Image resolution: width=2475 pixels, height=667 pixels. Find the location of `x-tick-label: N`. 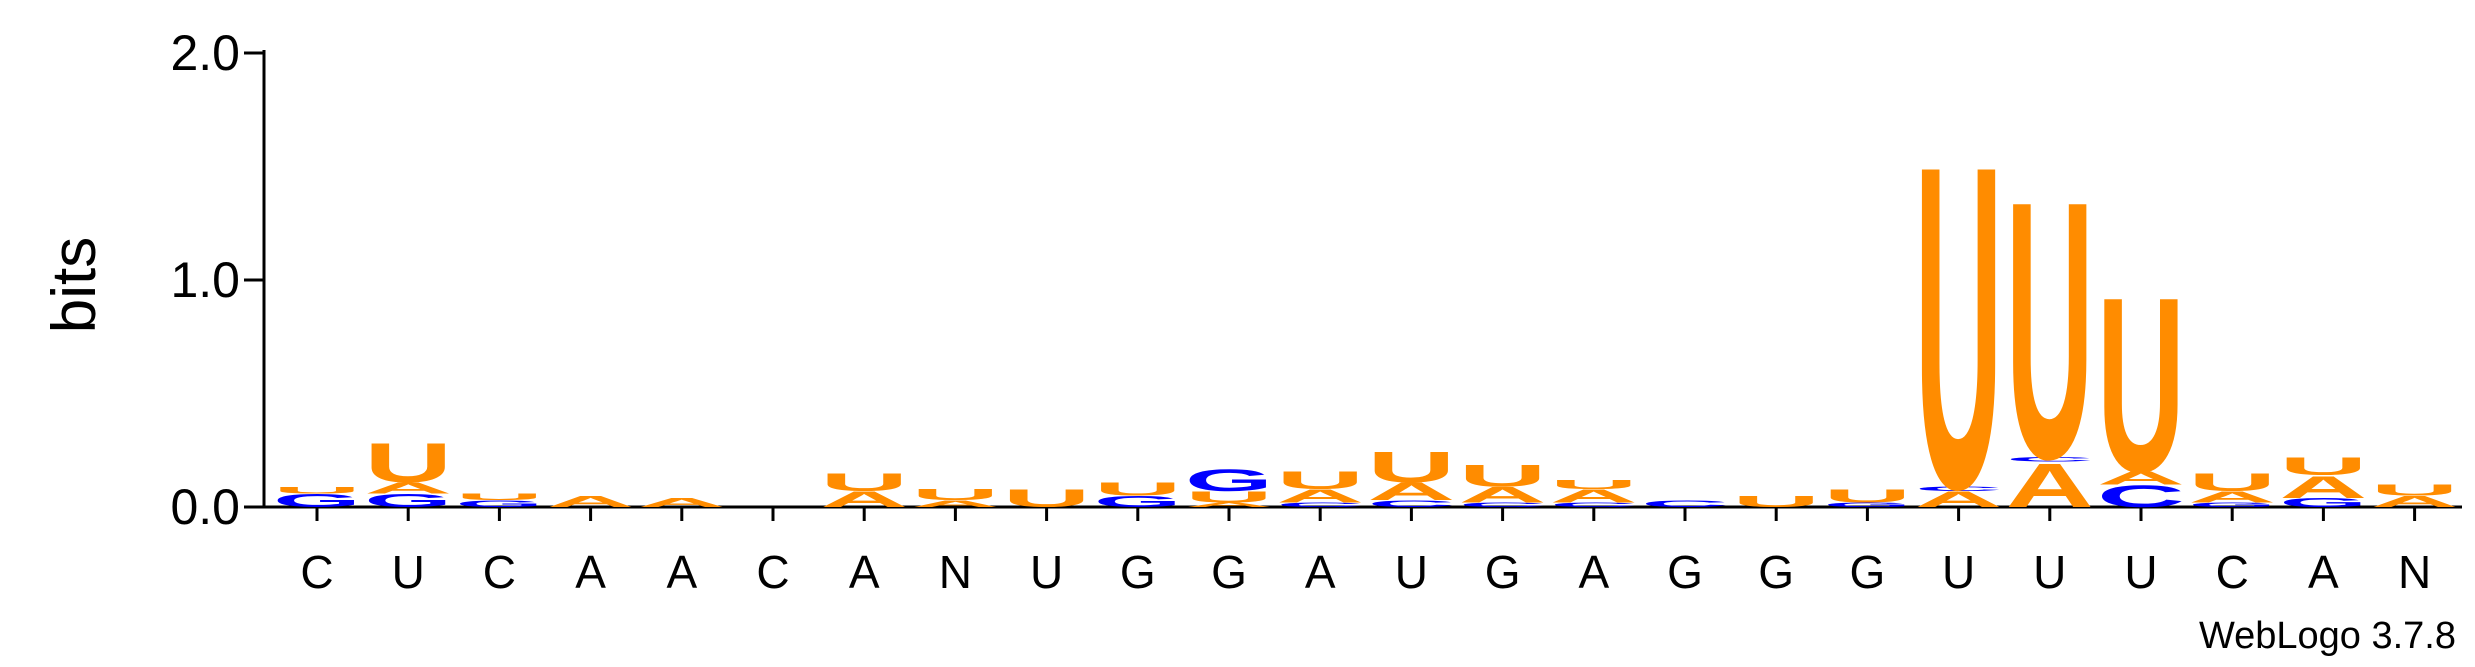

x-tick-label: N is located at coordinates (955, 572).